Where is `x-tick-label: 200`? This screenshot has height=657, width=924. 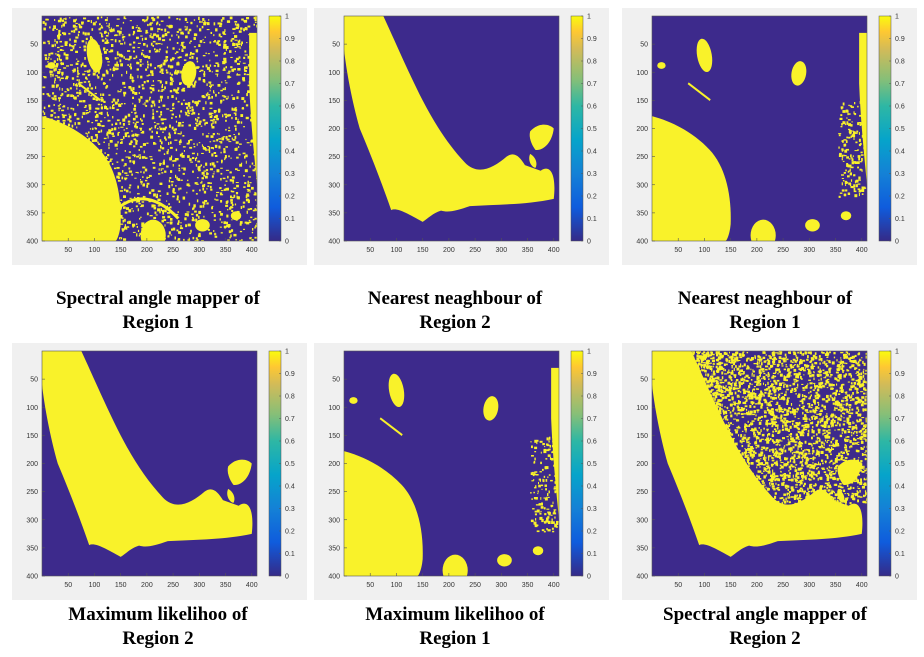
x-tick-label: 200 is located at coordinates (147, 250).